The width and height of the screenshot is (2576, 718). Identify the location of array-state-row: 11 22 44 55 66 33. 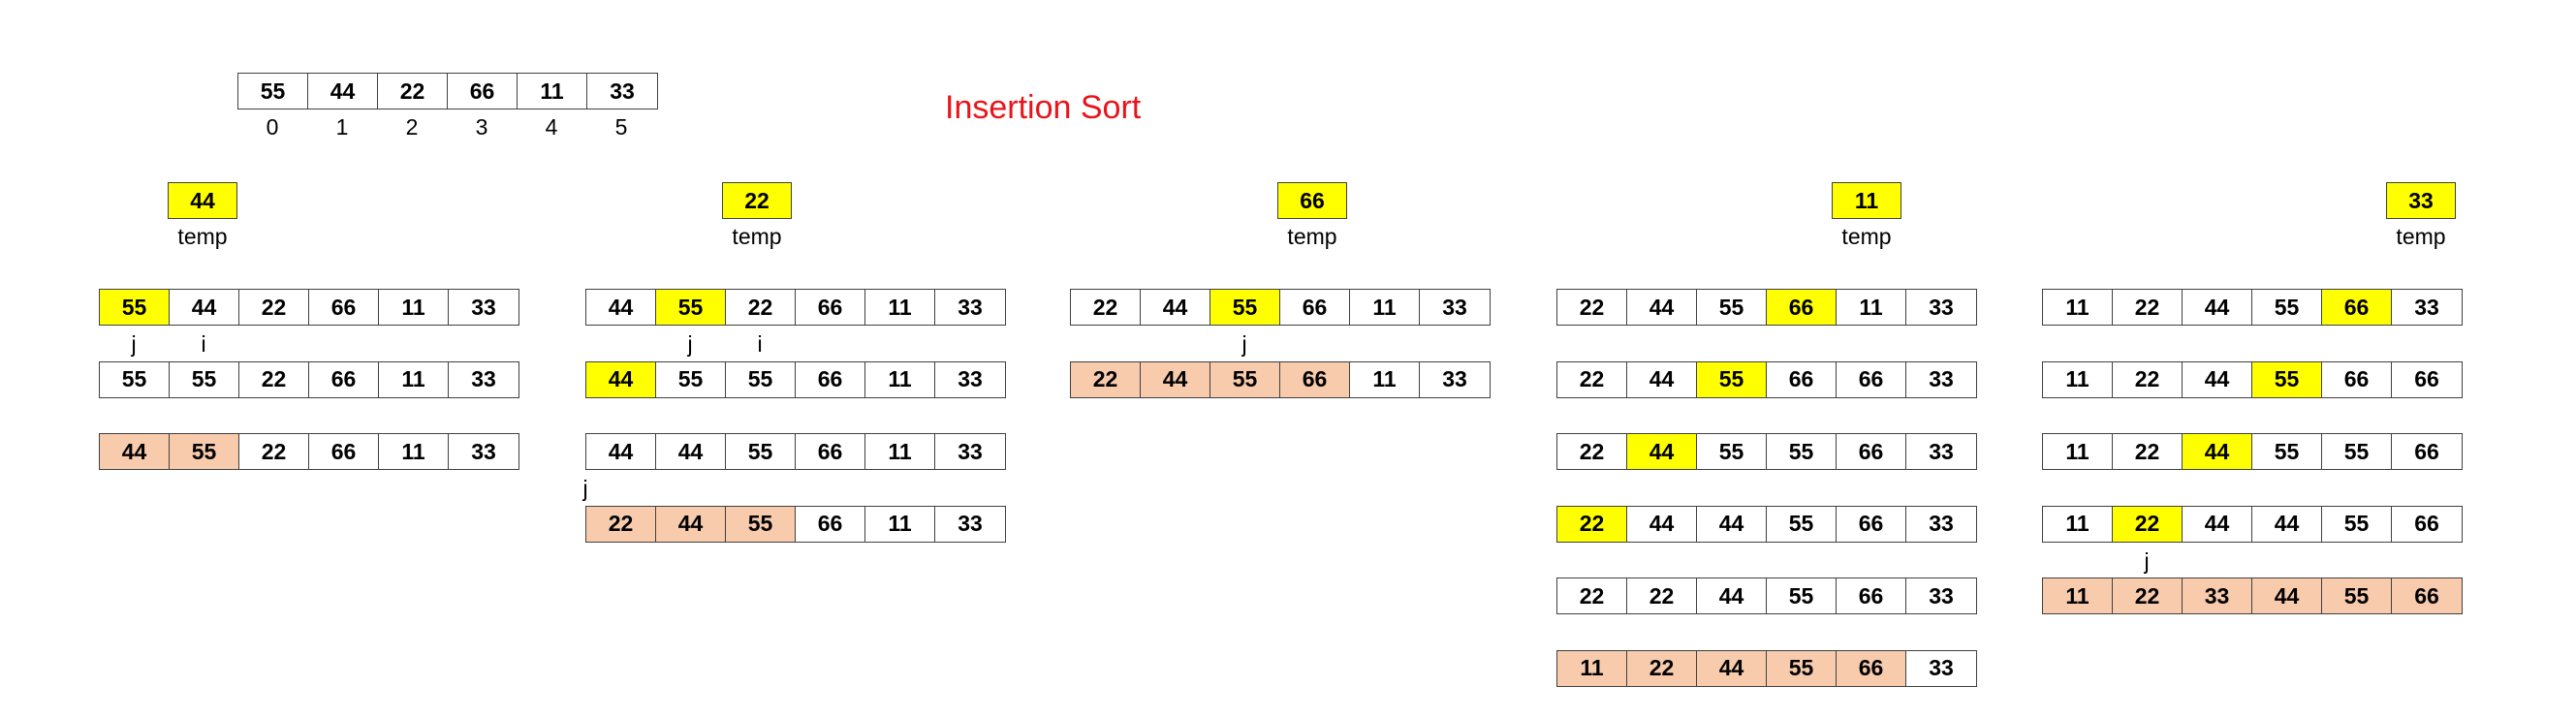
(1766, 668).